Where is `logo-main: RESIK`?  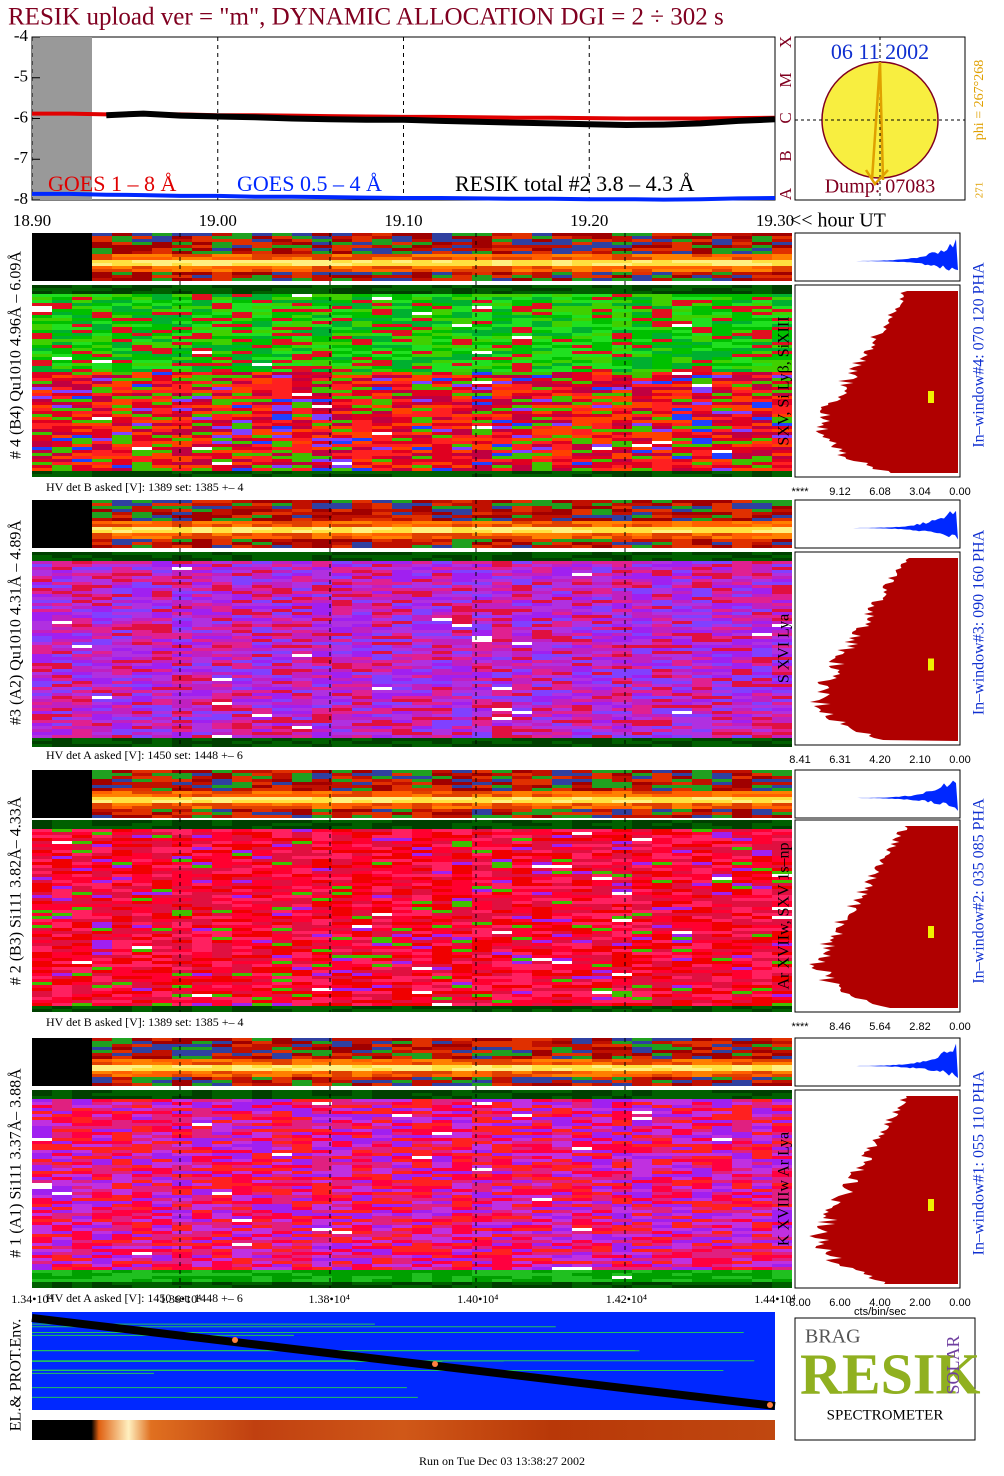 logo-main: RESIK is located at coordinates (890, 1373).